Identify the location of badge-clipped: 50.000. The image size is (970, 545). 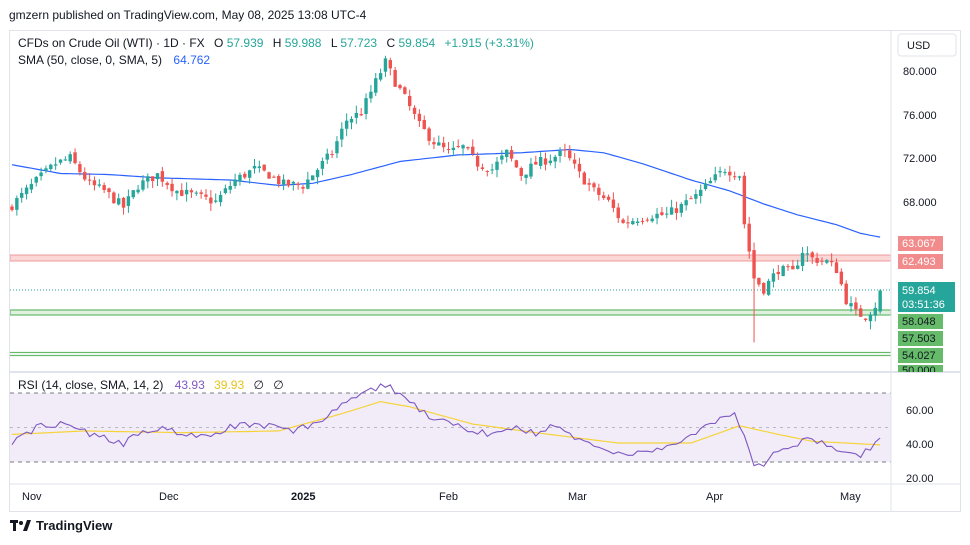
(919, 371).